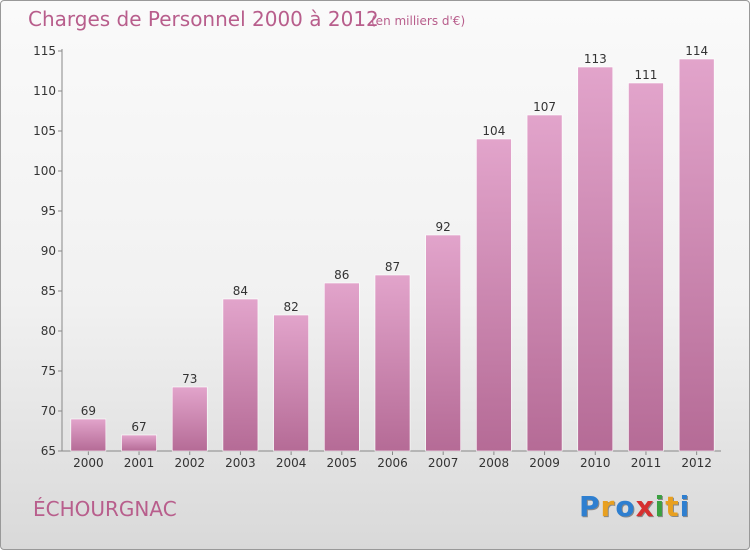  I want to click on x-tick-label: 2005, so click(342, 463).